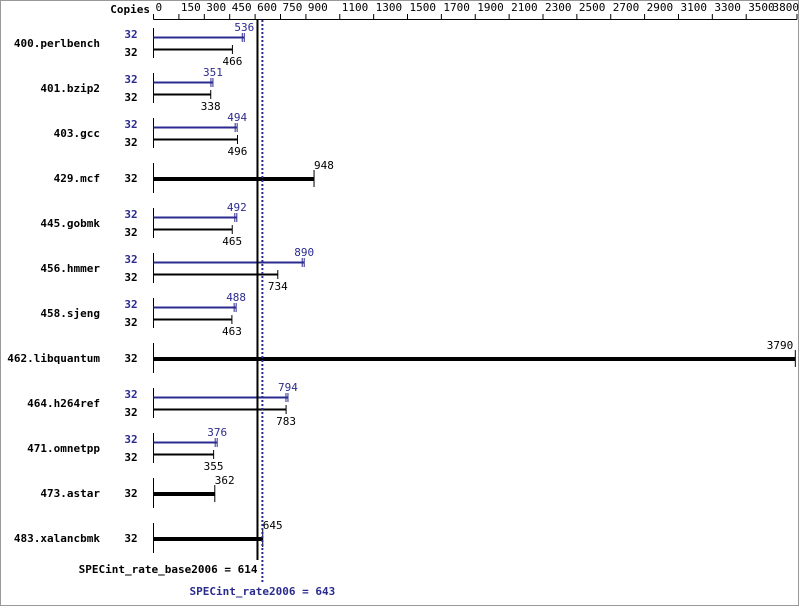 The image size is (799, 606). What do you see at coordinates (626, 7) in the screenshot?
I see `x-tick-label: 2700` at bounding box center [626, 7].